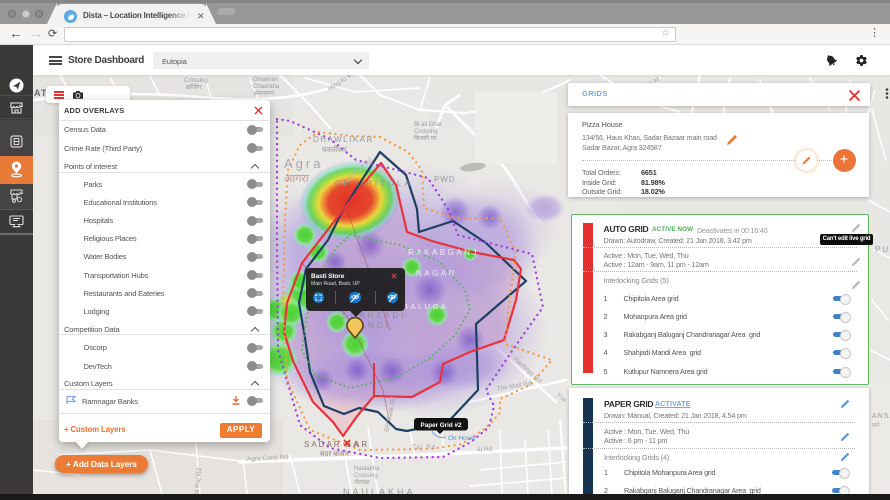 Image resolution: width=890 pixels, height=500 pixels. What do you see at coordinates (264, 93) in the screenshot?
I see `svg-text: ओमकरण` at bounding box center [264, 93].